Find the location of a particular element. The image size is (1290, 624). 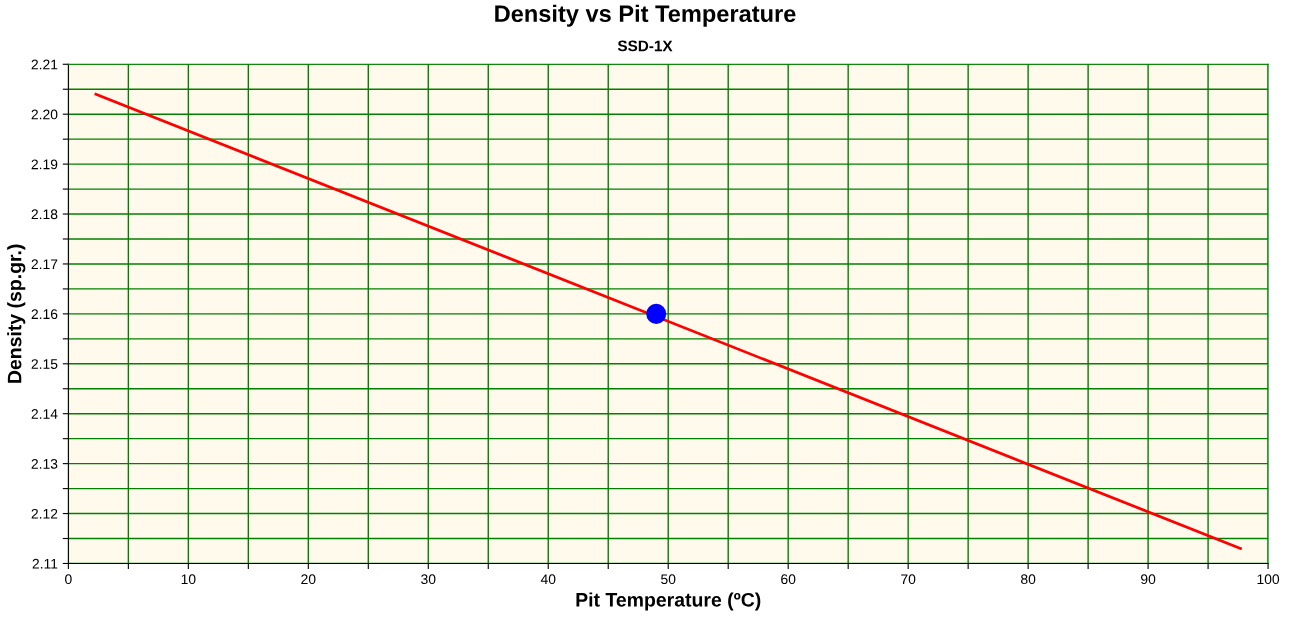

x-tick-label: 40 is located at coordinates (548, 579).